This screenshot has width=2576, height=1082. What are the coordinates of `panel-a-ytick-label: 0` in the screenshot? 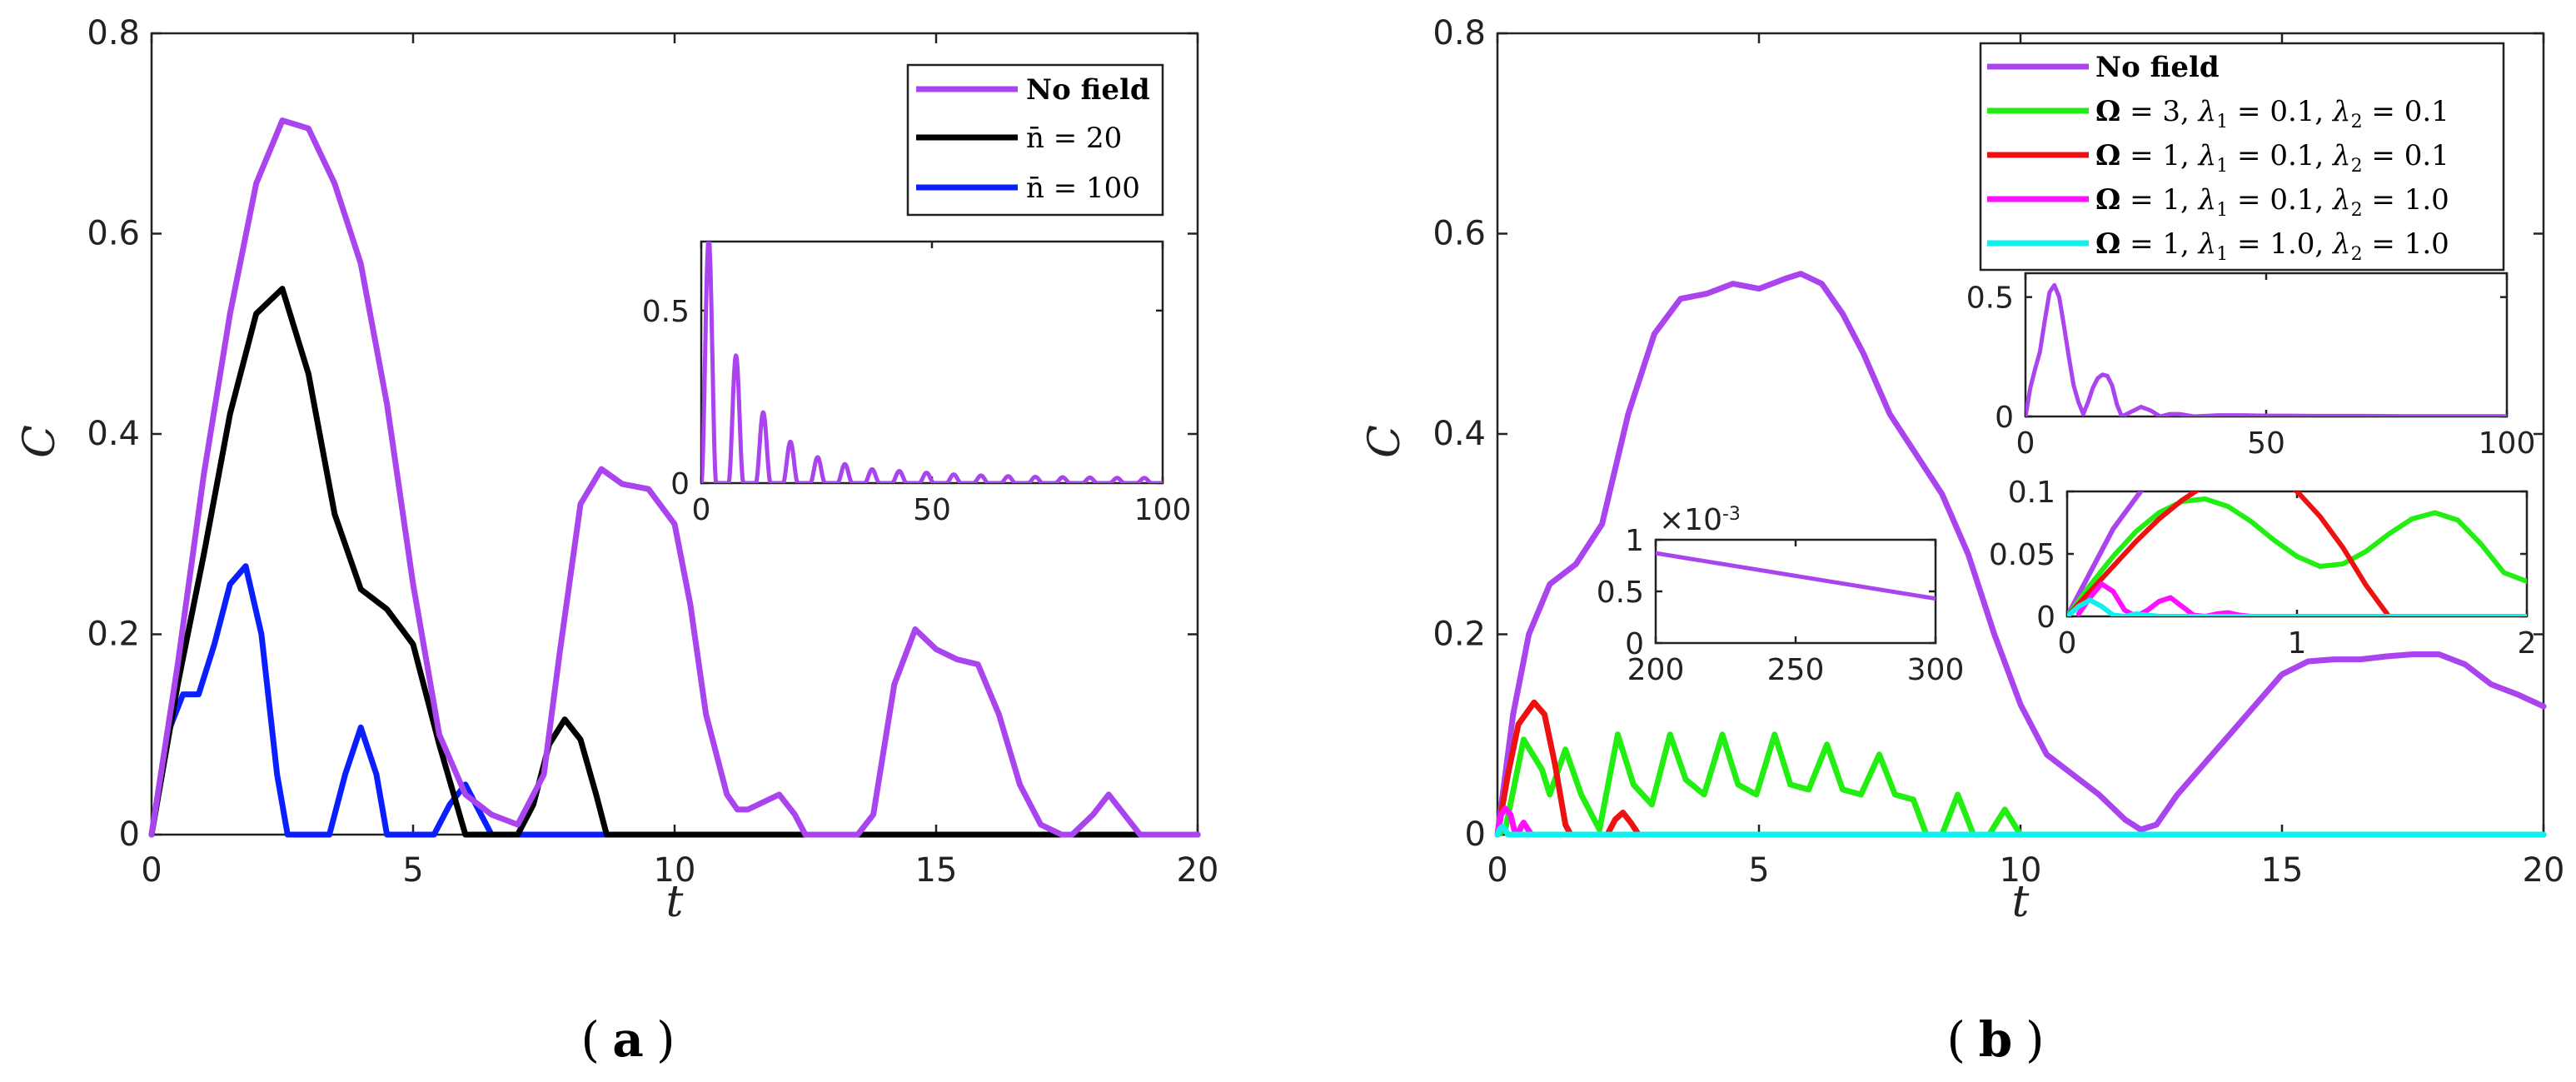 It's located at (129, 834).